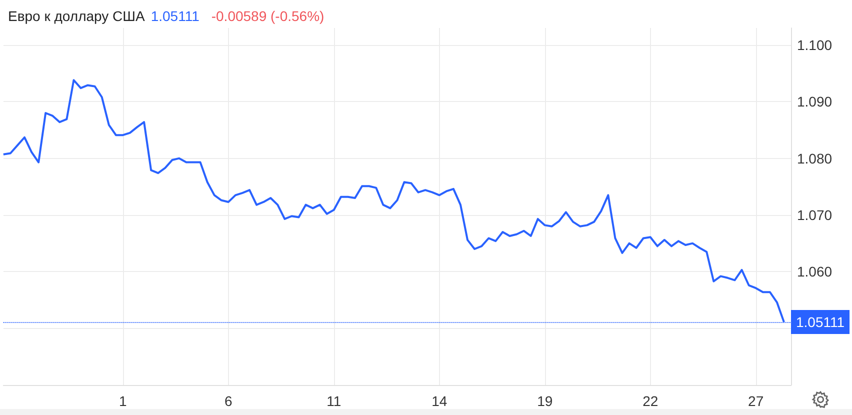 Image resolution: width=852 pixels, height=415 pixels. What do you see at coordinates (814, 102) in the screenshot?
I see `y-tick-label: 1.090` at bounding box center [814, 102].